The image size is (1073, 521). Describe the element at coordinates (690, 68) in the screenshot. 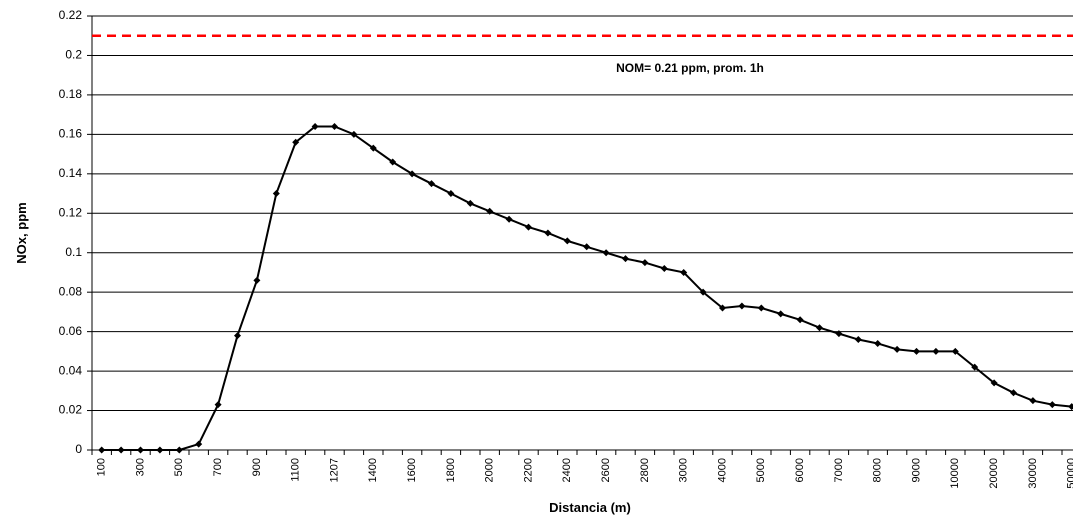

I see `reference-label: NOM= 0.21 ppm, prom. 1h` at that location.